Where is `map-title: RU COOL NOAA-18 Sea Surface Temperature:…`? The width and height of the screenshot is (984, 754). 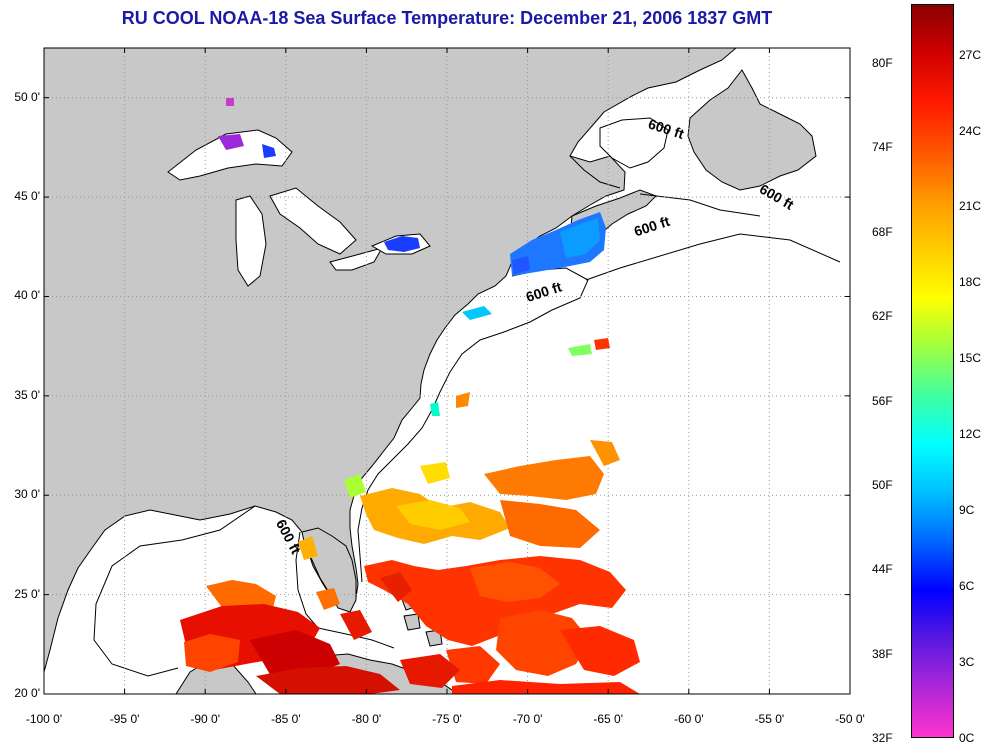
map-title: RU COOL NOAA-18 Sea Surface Temperature:… is located at coordinates (447, 18).